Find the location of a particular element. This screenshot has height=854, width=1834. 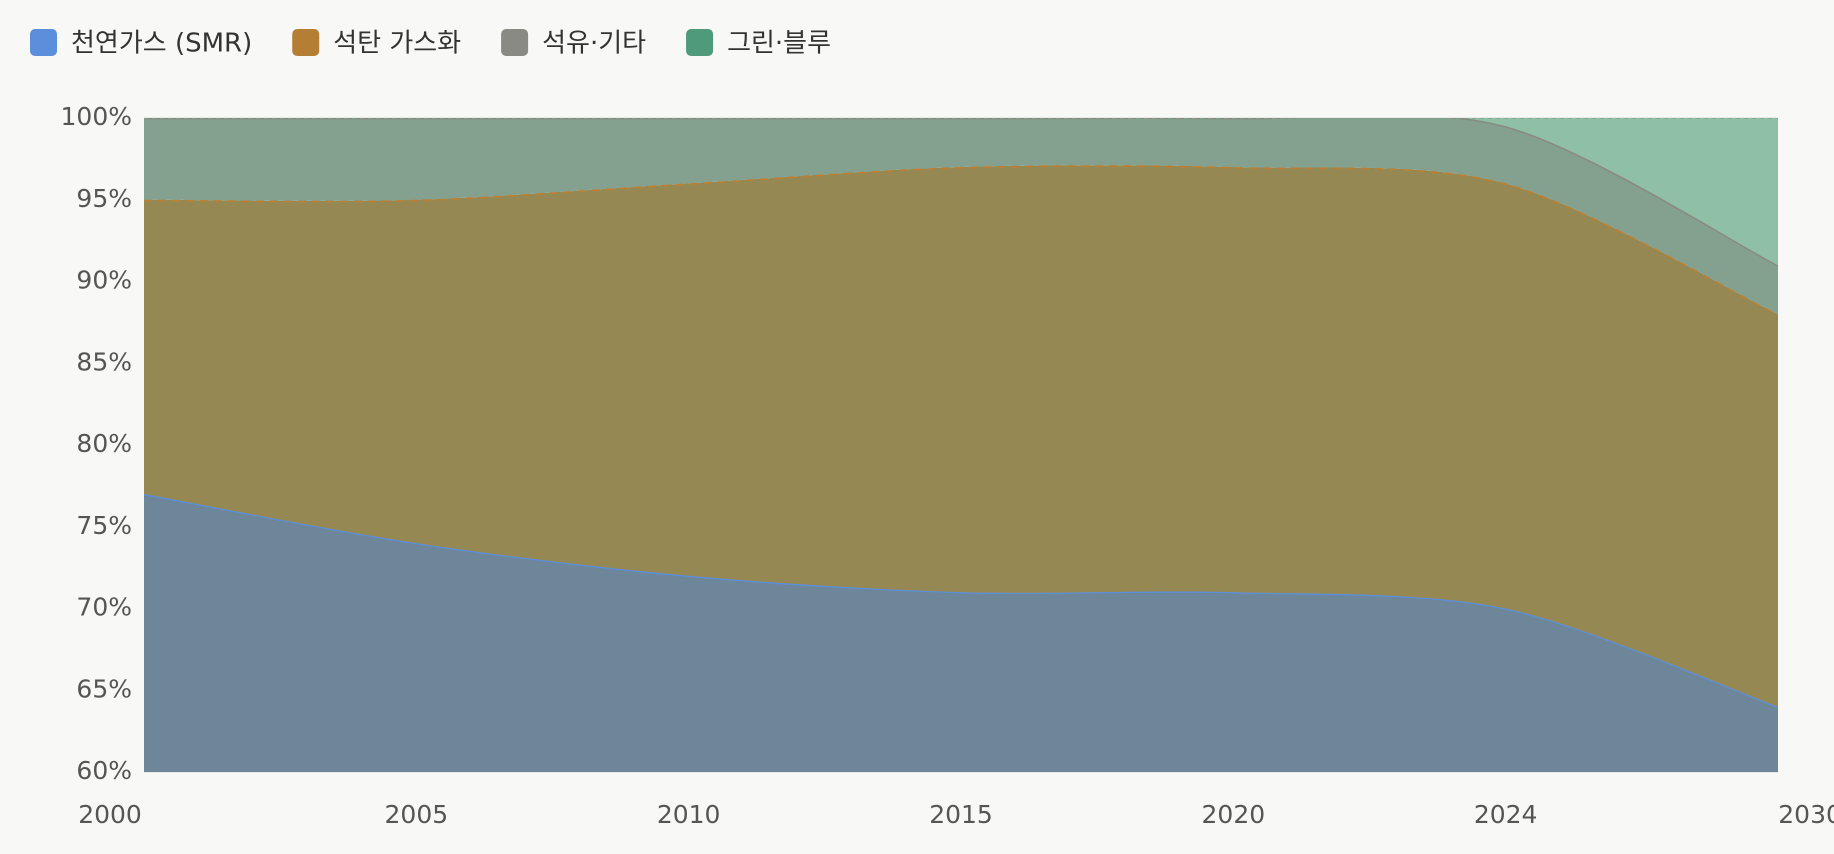

legend-label: 석유·기타 is located at coordinates (594, 44).